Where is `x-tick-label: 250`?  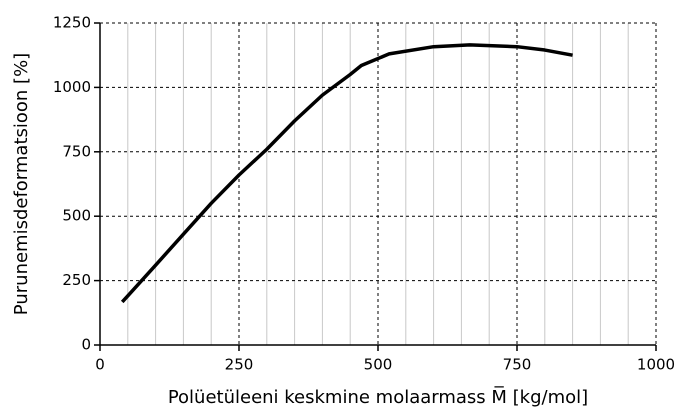 x-tick-label: 250 is located at coordinates (239, 365).